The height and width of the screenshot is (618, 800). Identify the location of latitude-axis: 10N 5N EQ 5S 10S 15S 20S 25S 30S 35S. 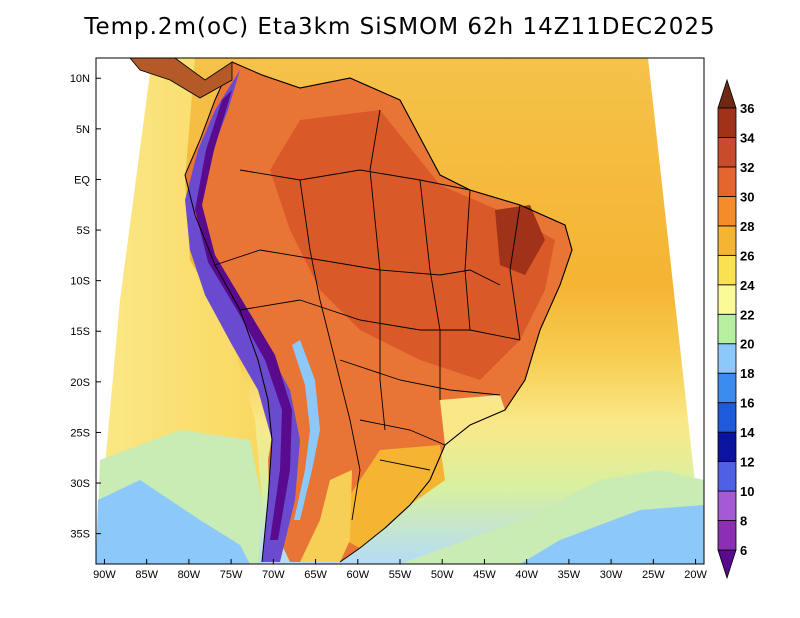
(85, 307).